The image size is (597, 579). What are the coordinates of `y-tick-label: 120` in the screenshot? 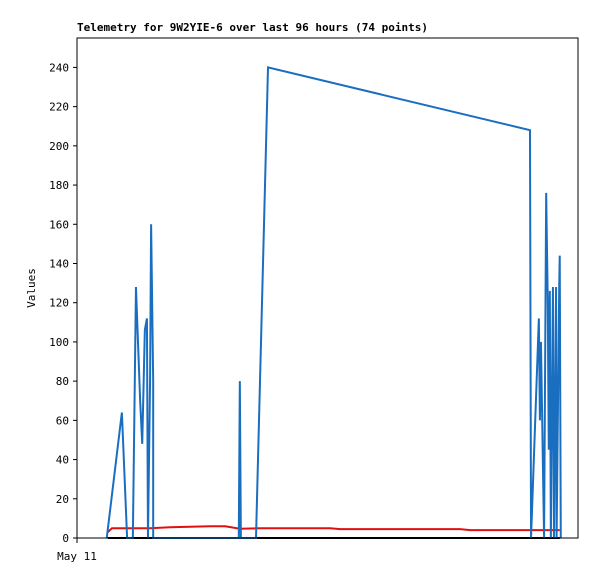 It's located at (59, 303).